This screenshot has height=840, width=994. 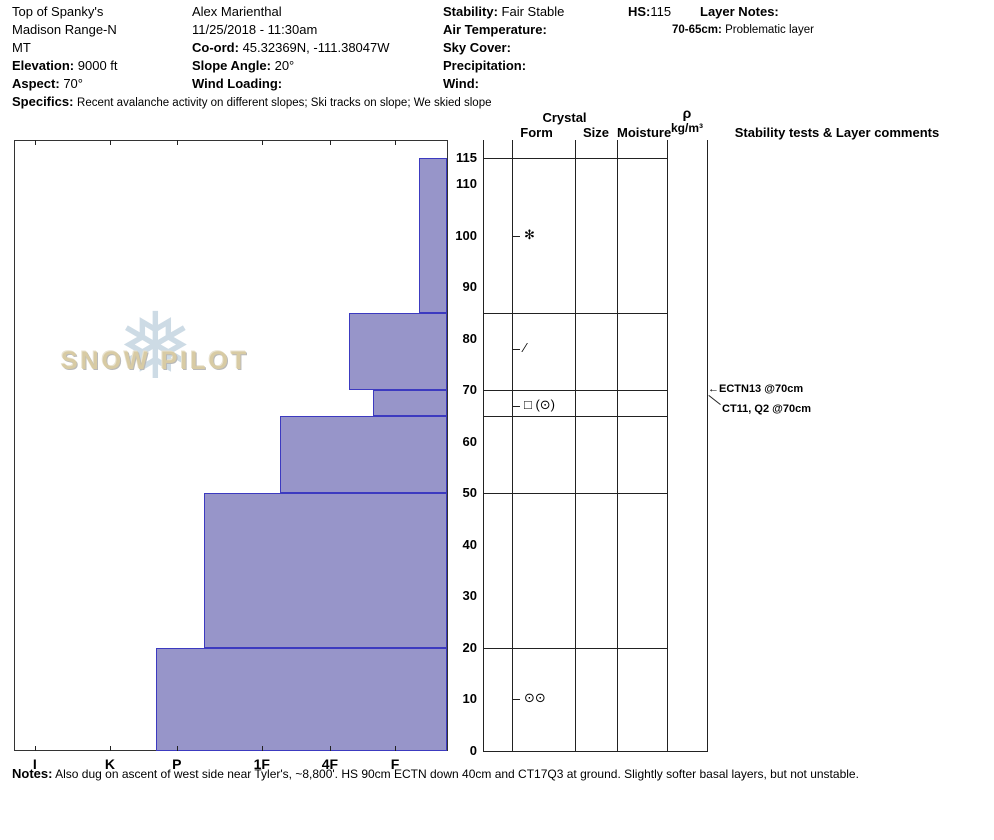 I want to click on snowpilot-watermark: ❅ SNOW PILOT, so click(x=170, y=353).